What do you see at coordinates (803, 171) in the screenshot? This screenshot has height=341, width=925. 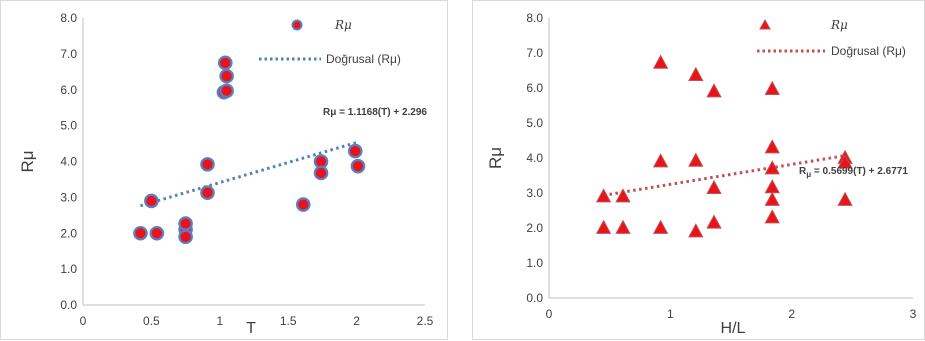 I see `equation-r: R` at bounding box center [803, 171].